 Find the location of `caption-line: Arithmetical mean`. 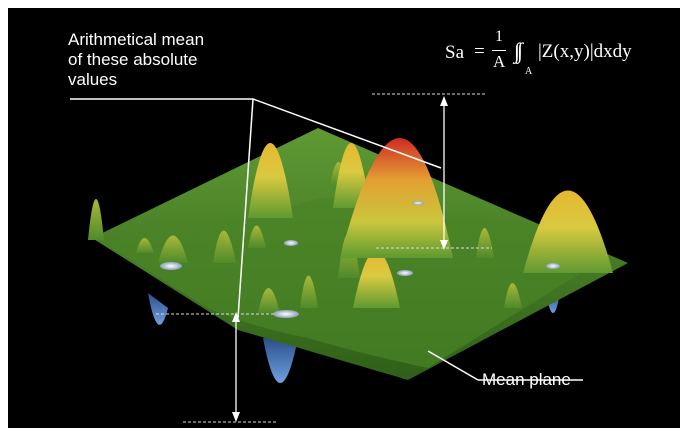

caption-line: Arithmetical mean is located at coordinates (136, 39).